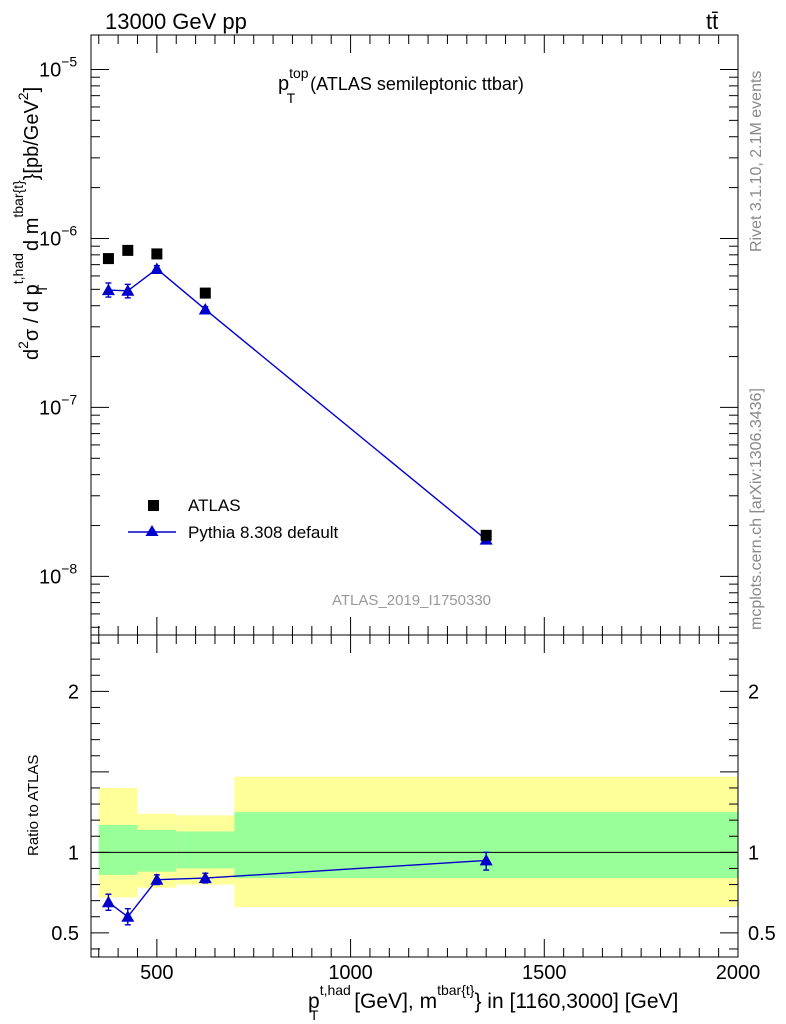 This screenshot has height=1024, width=786. I want to click on ylabel-units: }[pb/GeV, so click(32, 140).